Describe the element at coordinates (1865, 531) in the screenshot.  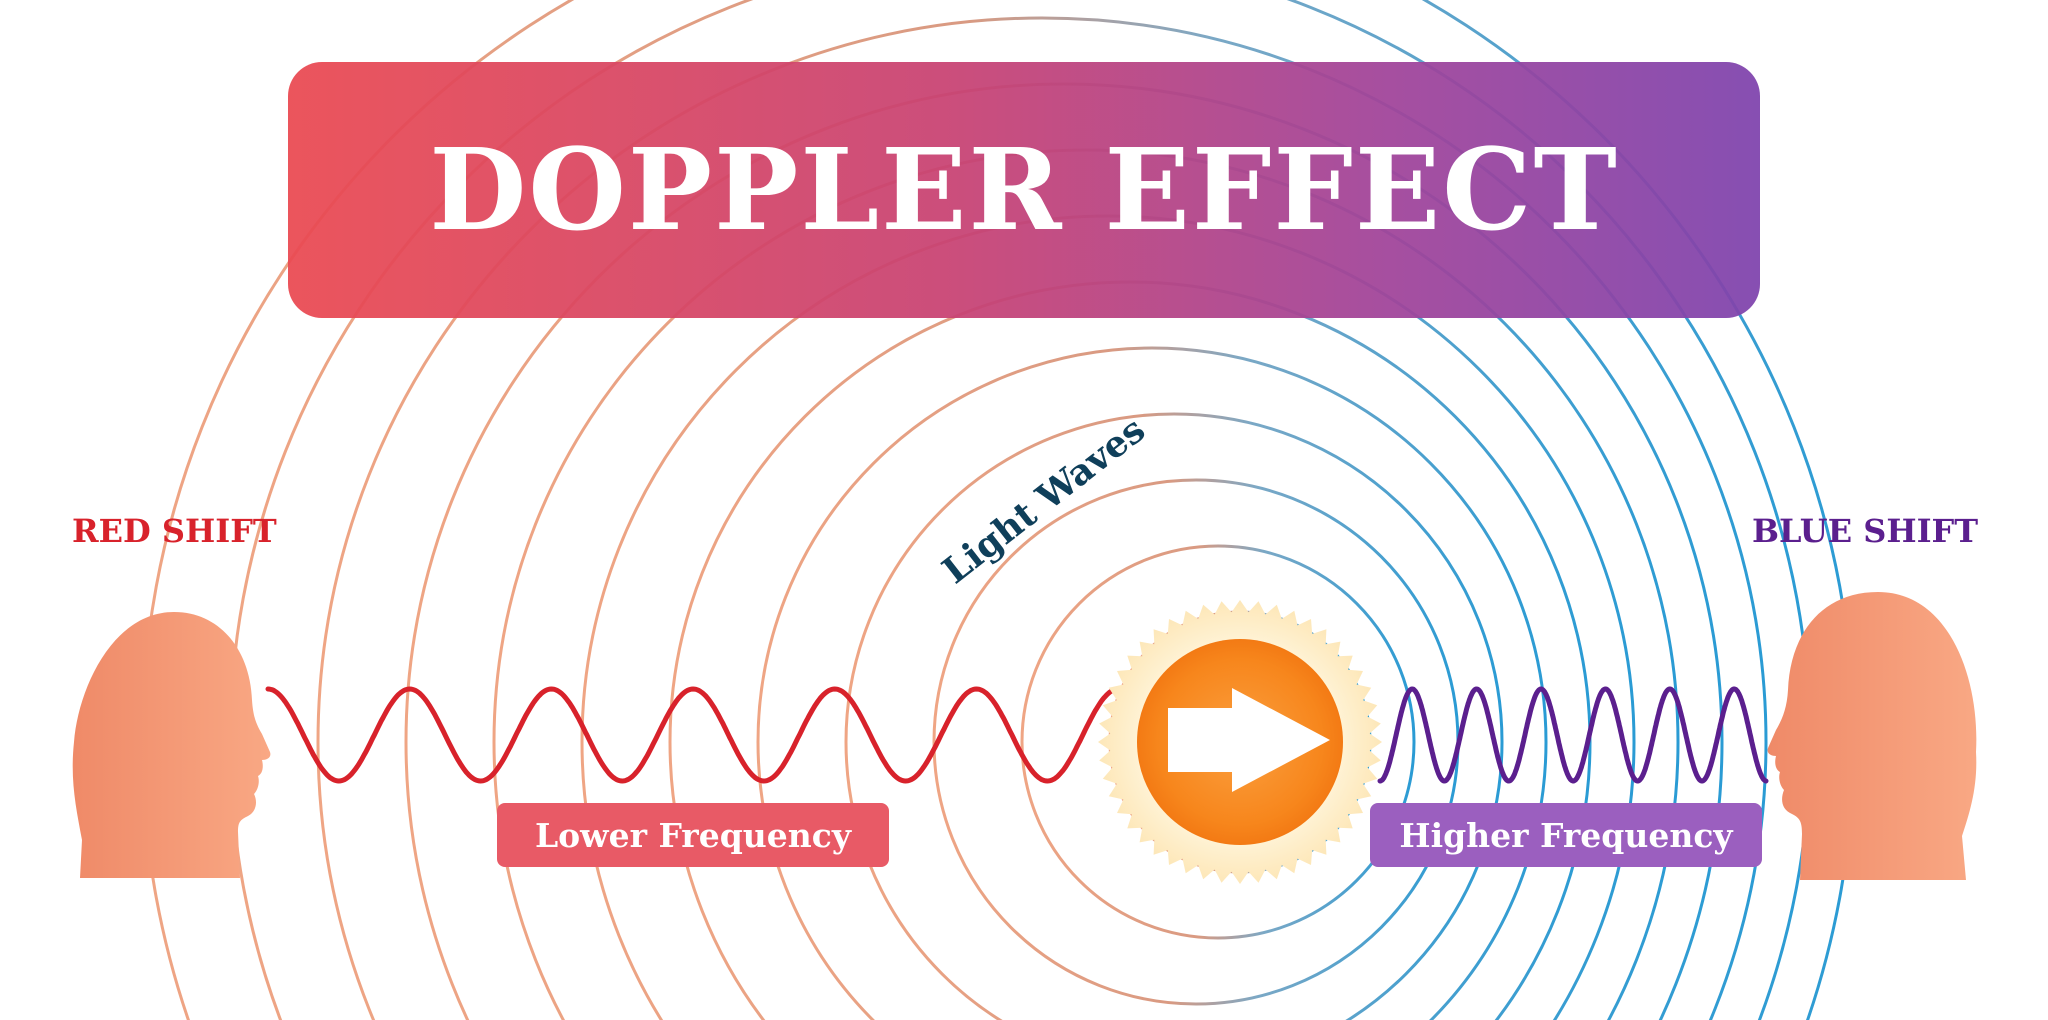
I see `blue-shift-label: BLUE SHIFT` at that location.